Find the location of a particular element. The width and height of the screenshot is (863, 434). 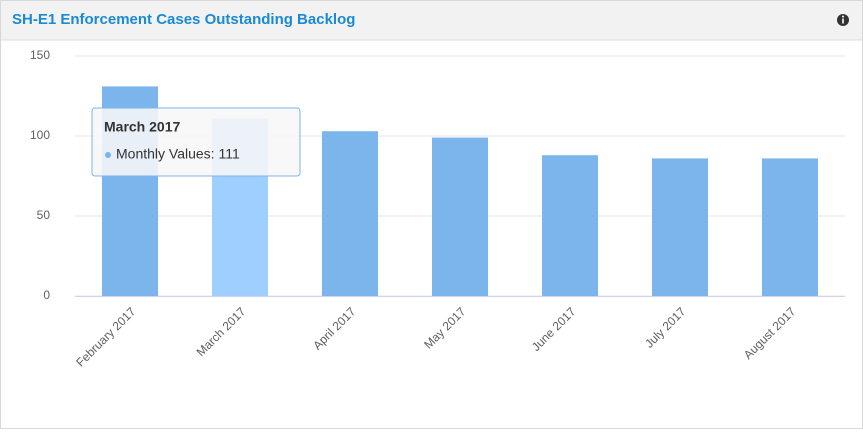

tooltip-swatch is located at coordinates (108, 155).